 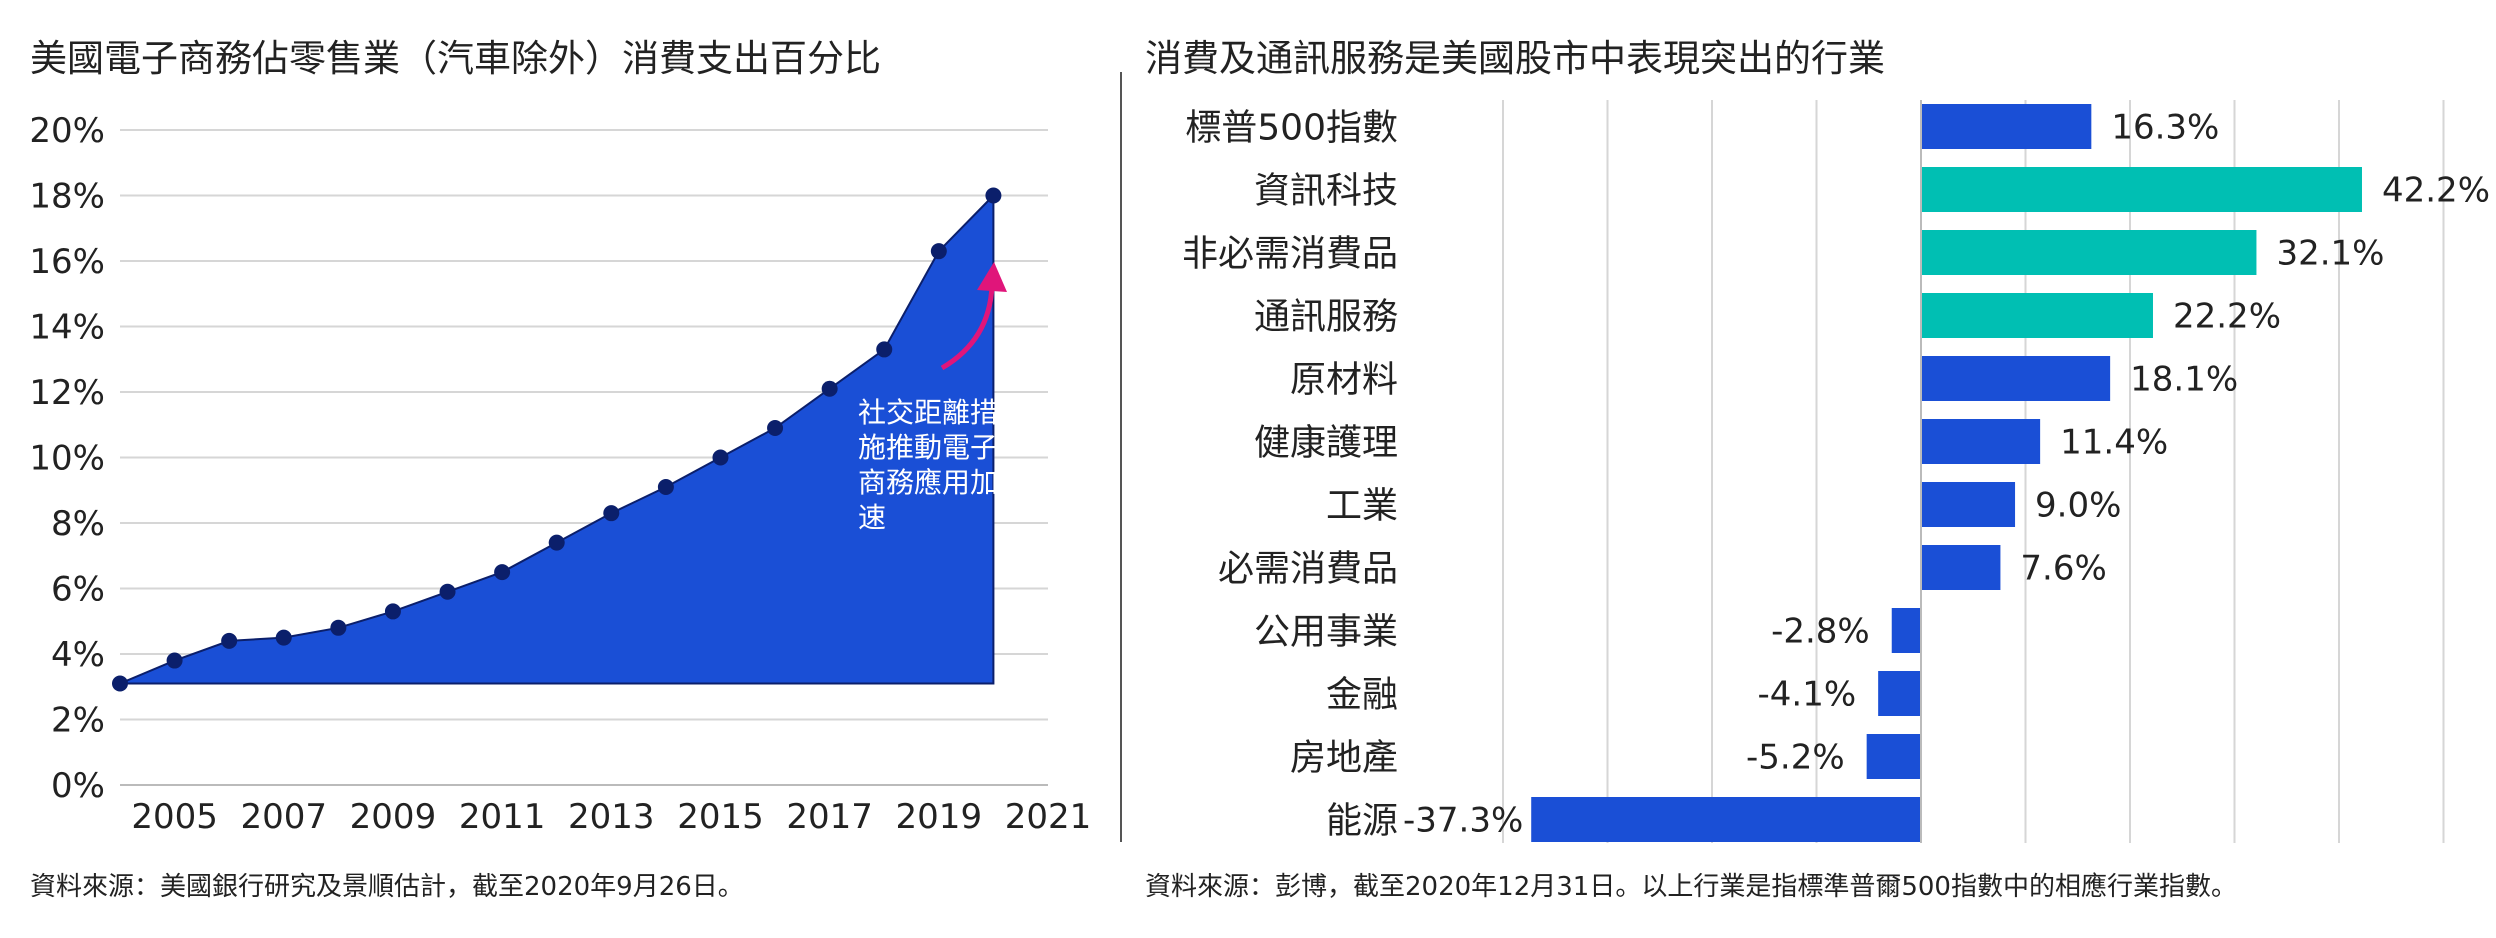 I want to click on panel-divider, so click(x=1121, y=457).